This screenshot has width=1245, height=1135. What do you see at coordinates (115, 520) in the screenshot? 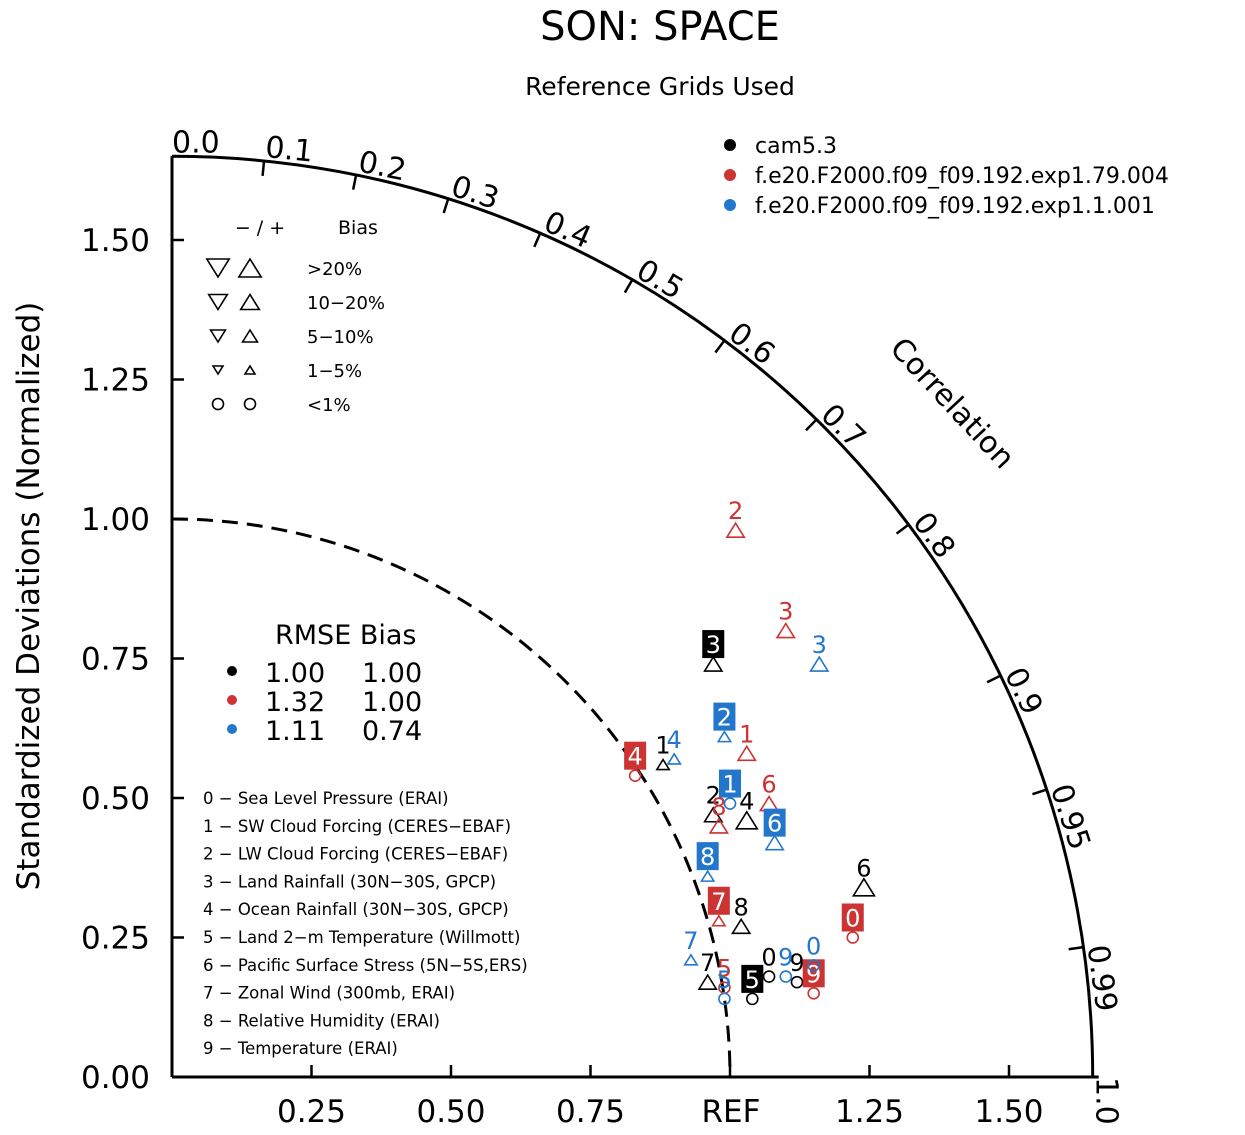
I see `y-tick-label: 1.00` at bounding box center [115, 520].